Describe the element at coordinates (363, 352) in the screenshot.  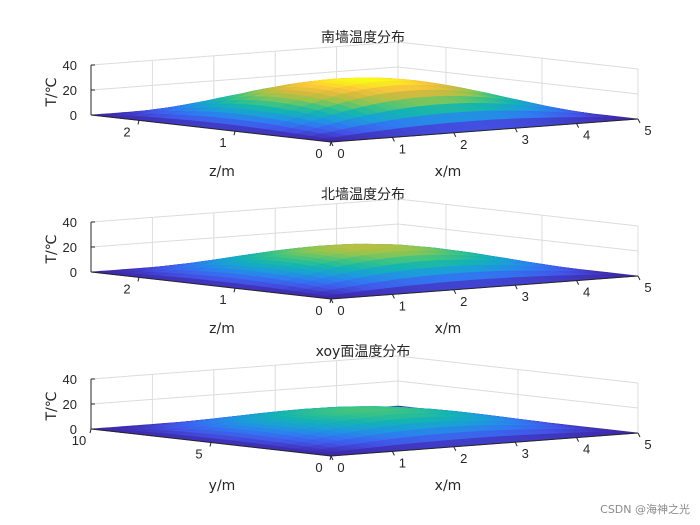
I see `subplot-title: xoy面温度分布` at that location.